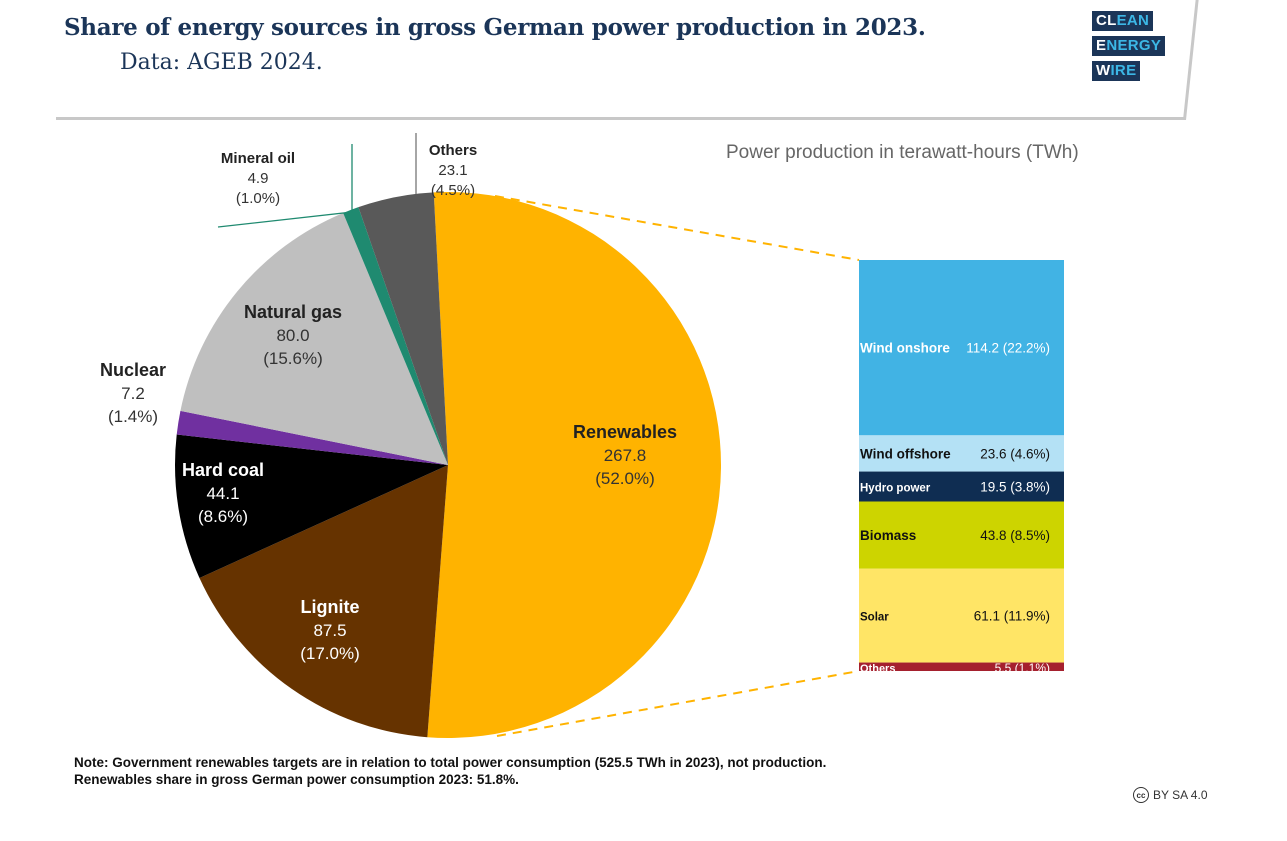  Describe the element at coordinates (258, 158) in the screenshot. I see `pie-label-name: Mineral oil` at that location.